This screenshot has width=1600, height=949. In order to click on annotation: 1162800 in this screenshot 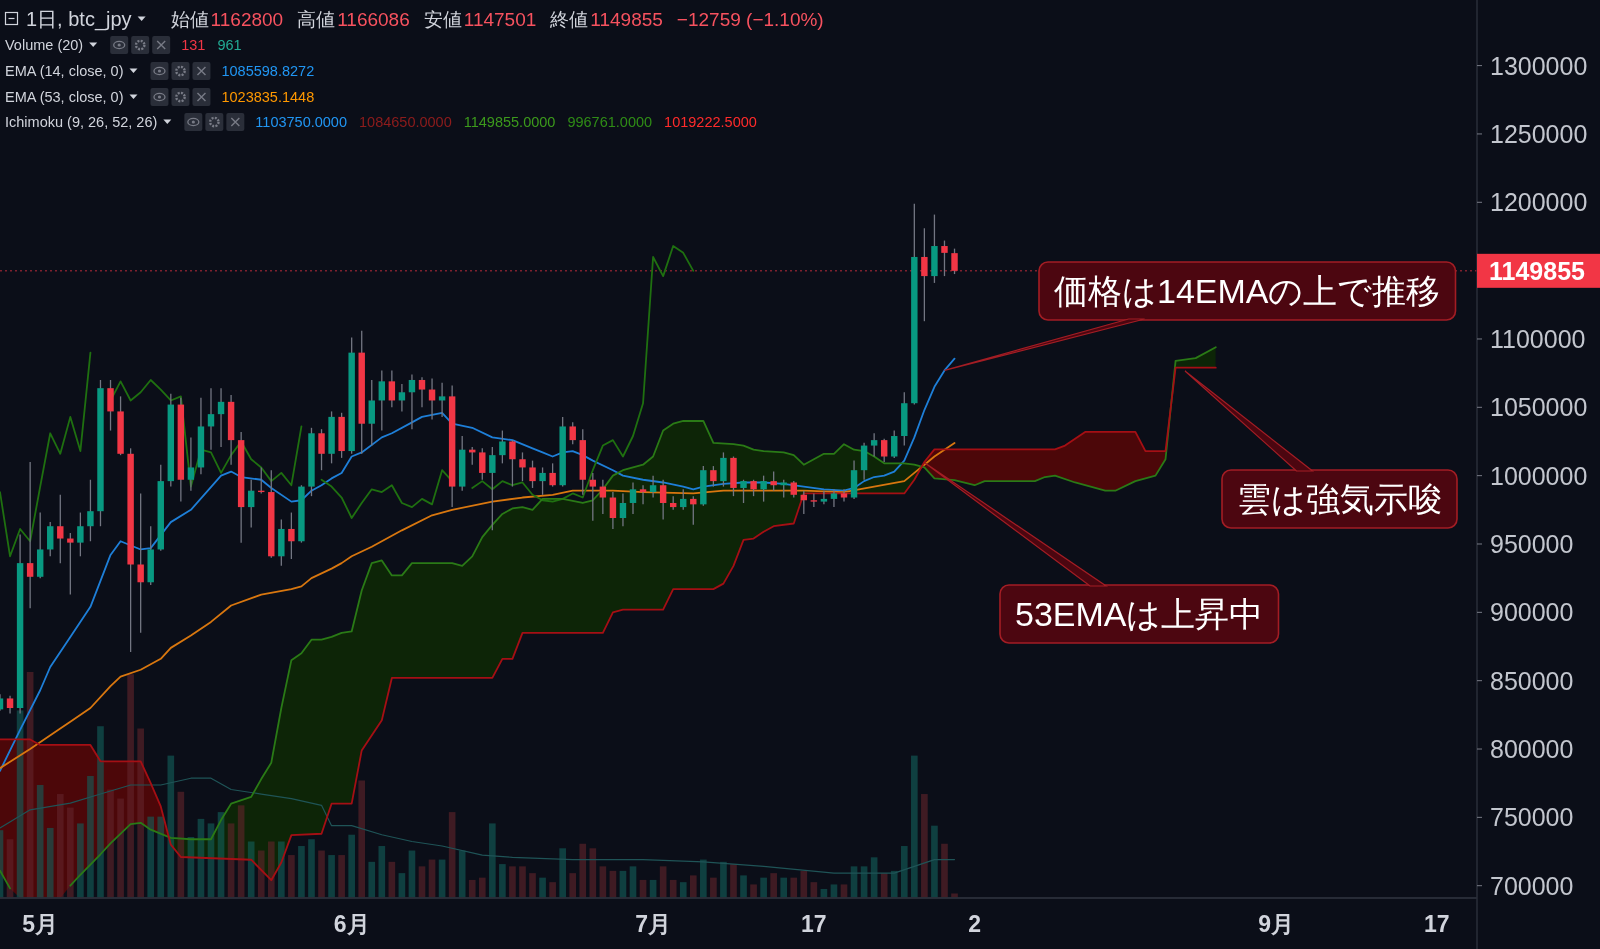, I will do `click(247, 19)`.